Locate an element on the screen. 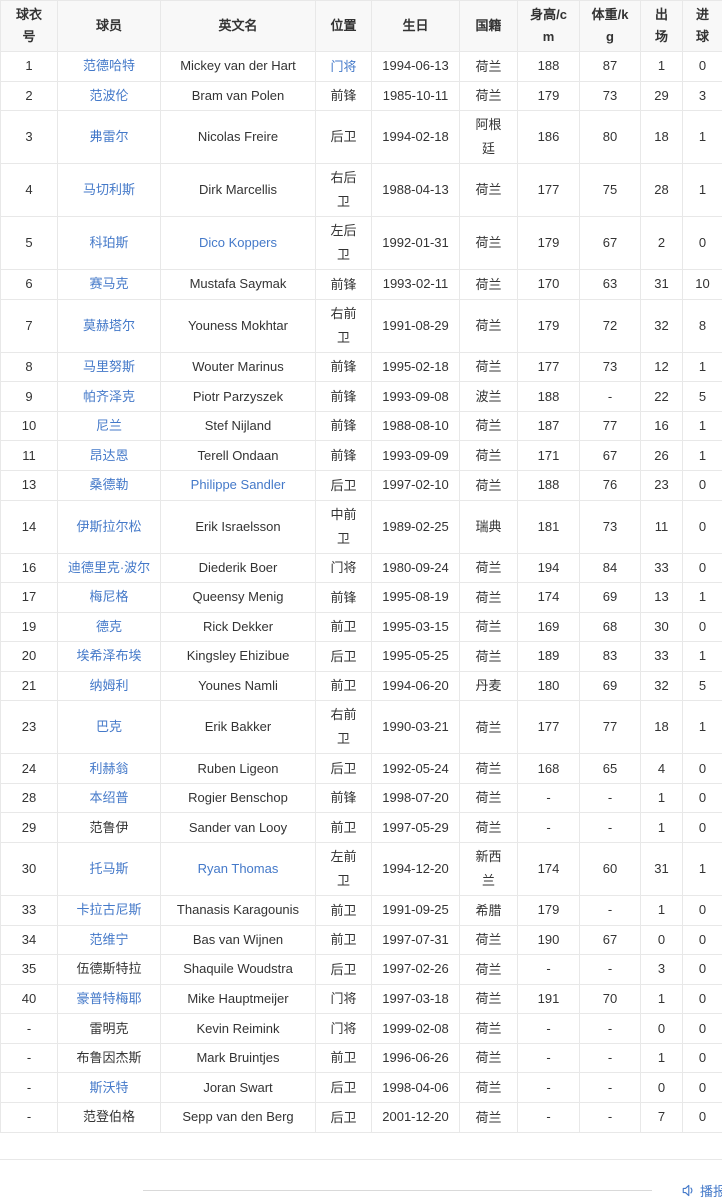  english-name-link: Philippe Sandler is located at coordinates (238, 485).